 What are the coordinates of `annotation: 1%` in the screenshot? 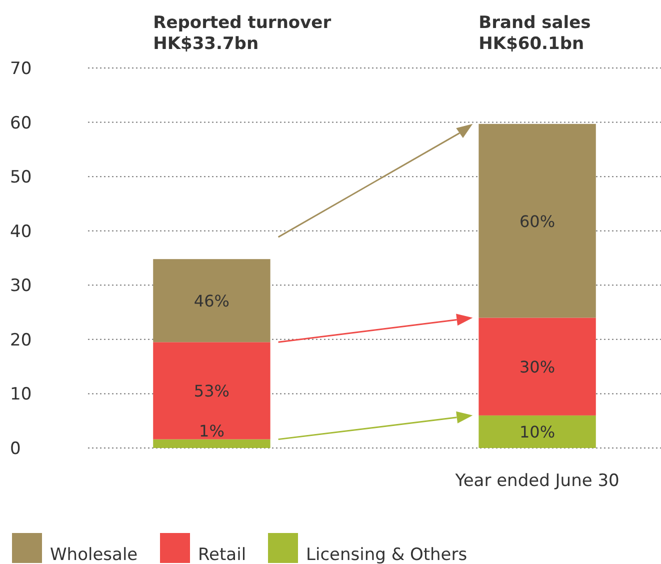 It's located at (211, 430).